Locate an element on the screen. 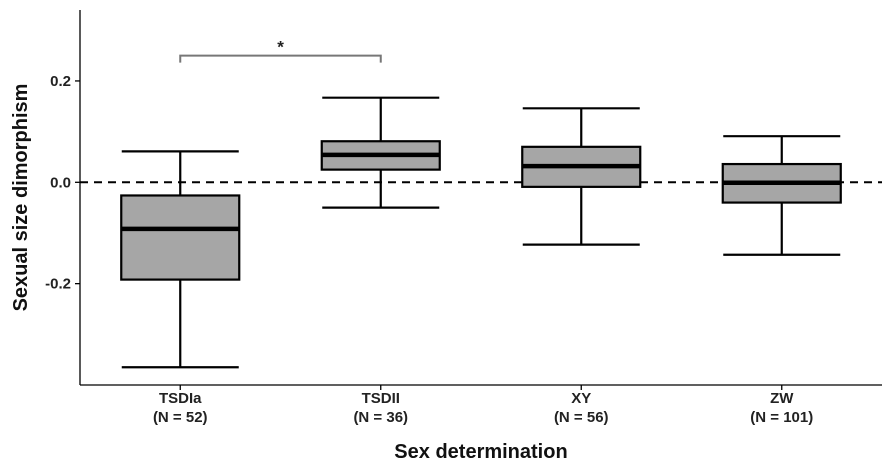 This screenshot has width=885, height=464. box-group-xy is located at coordinates (581, 176).